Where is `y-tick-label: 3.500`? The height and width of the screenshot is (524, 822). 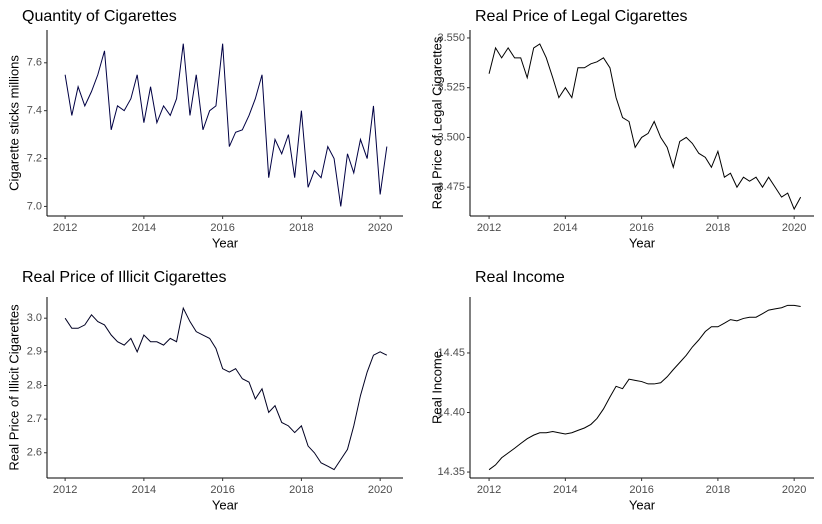
y-tick-label: 3.500 is located at coordinates (451, 137).